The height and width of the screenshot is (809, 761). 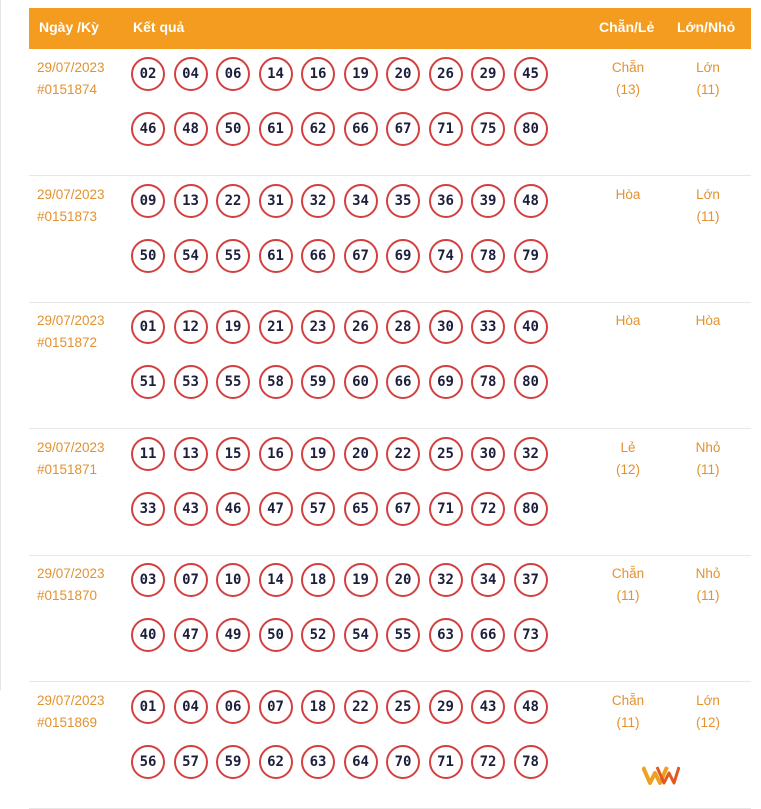 What do you see at coordinates (530, 74) in the screenshot?
I see `number-ball: 45` at bounding box center [530, 74].